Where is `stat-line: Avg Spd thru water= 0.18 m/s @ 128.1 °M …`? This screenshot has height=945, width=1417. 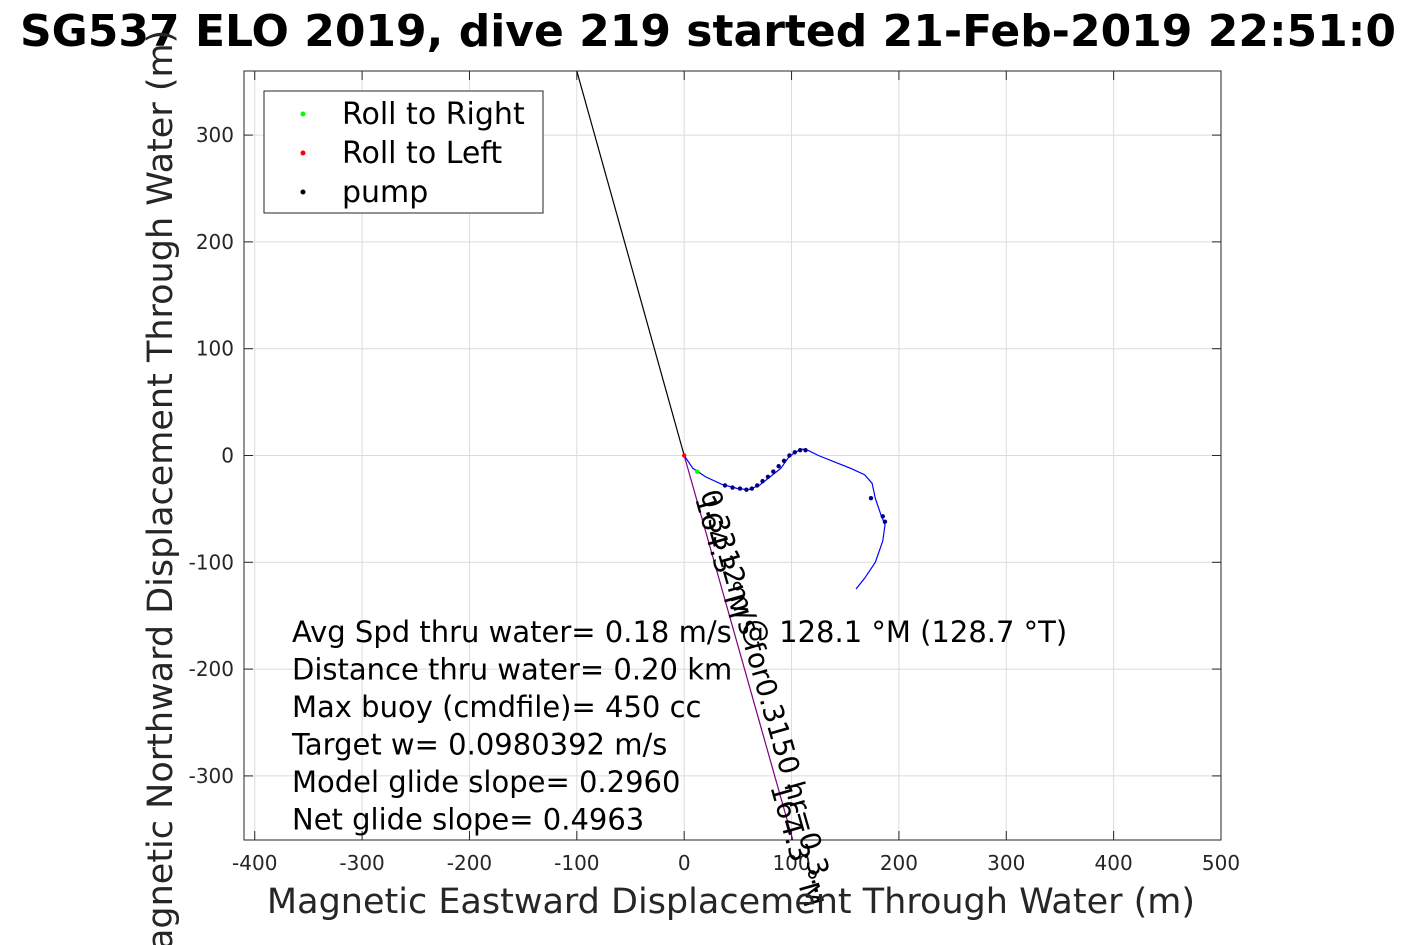
stat-line: Avg Spd thru water= 0.18 m/s @ 128.1 °M … is located at coordinates (679, 632).